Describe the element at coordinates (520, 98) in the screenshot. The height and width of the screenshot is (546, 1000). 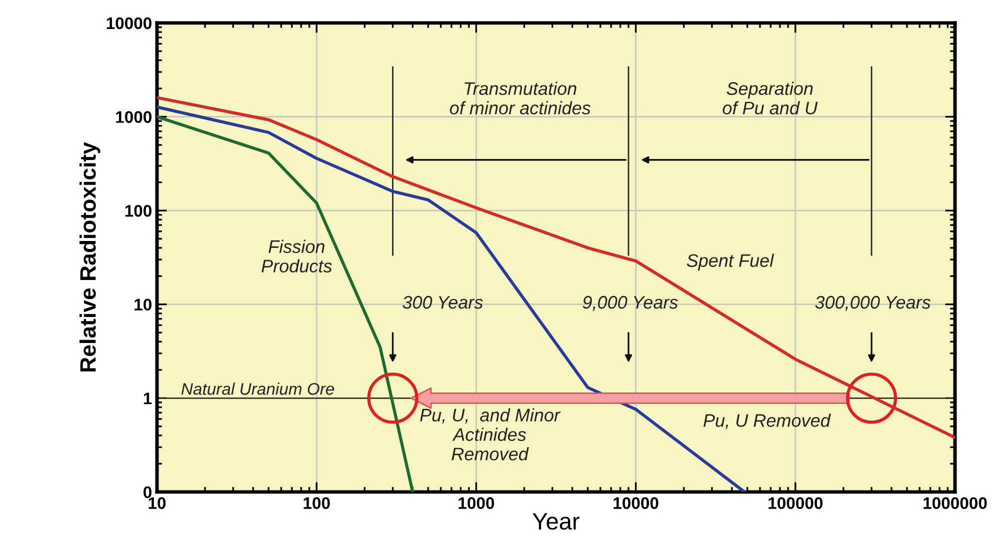
I see `annotation: Transmutation of minor actinides` at that location.